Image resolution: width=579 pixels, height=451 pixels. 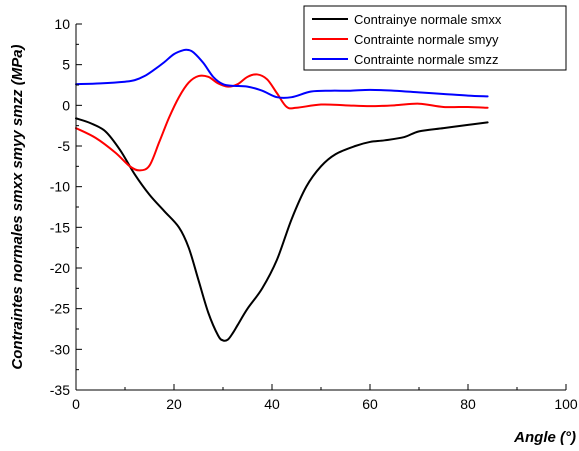 What do you see at coordinates (426, 59) in the screenshot?
I see `legend-label-3: Contrainte normale smzz` at bounding box center [426, 59].